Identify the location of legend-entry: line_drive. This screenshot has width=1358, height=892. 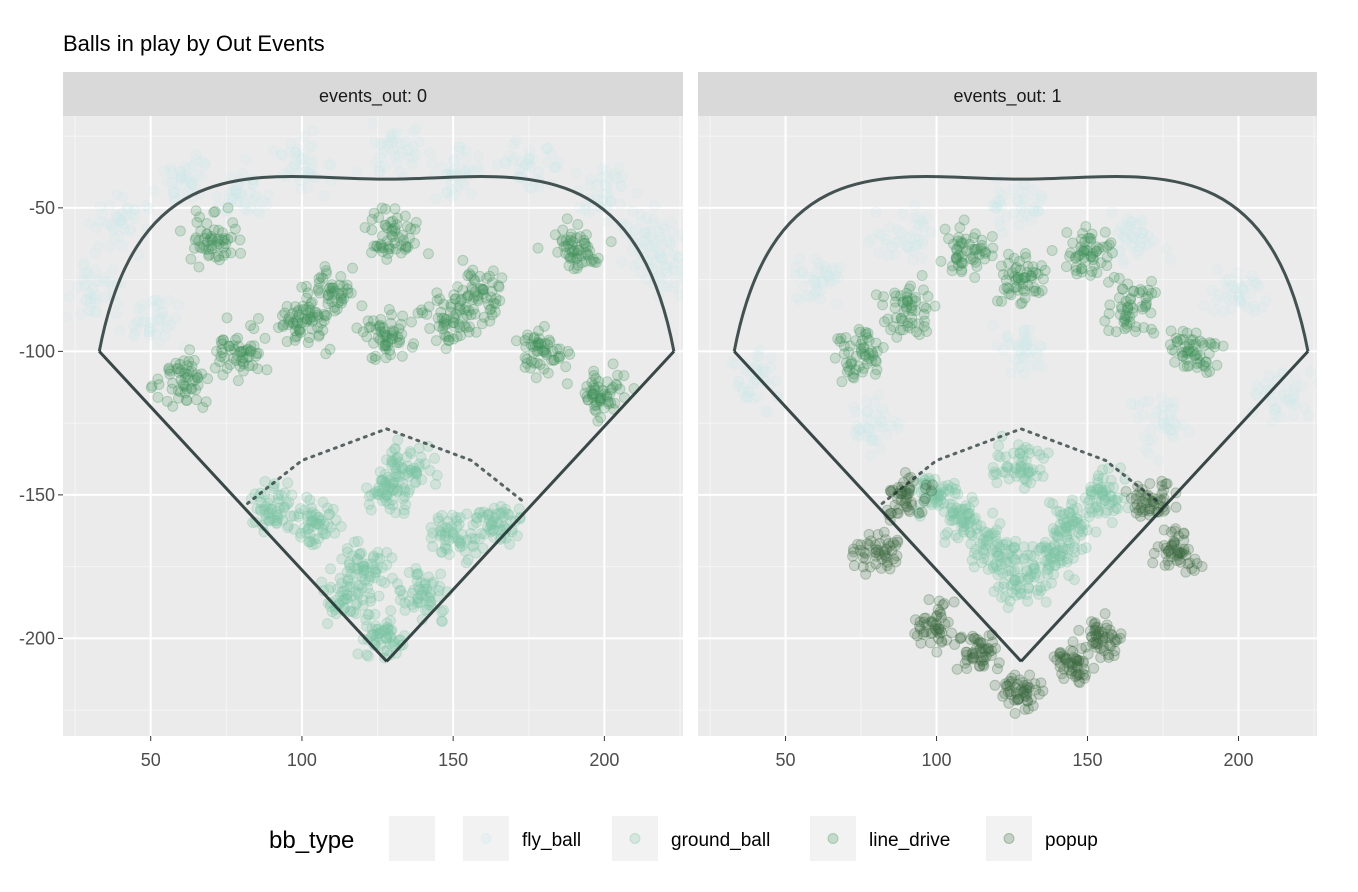
(880, 838).